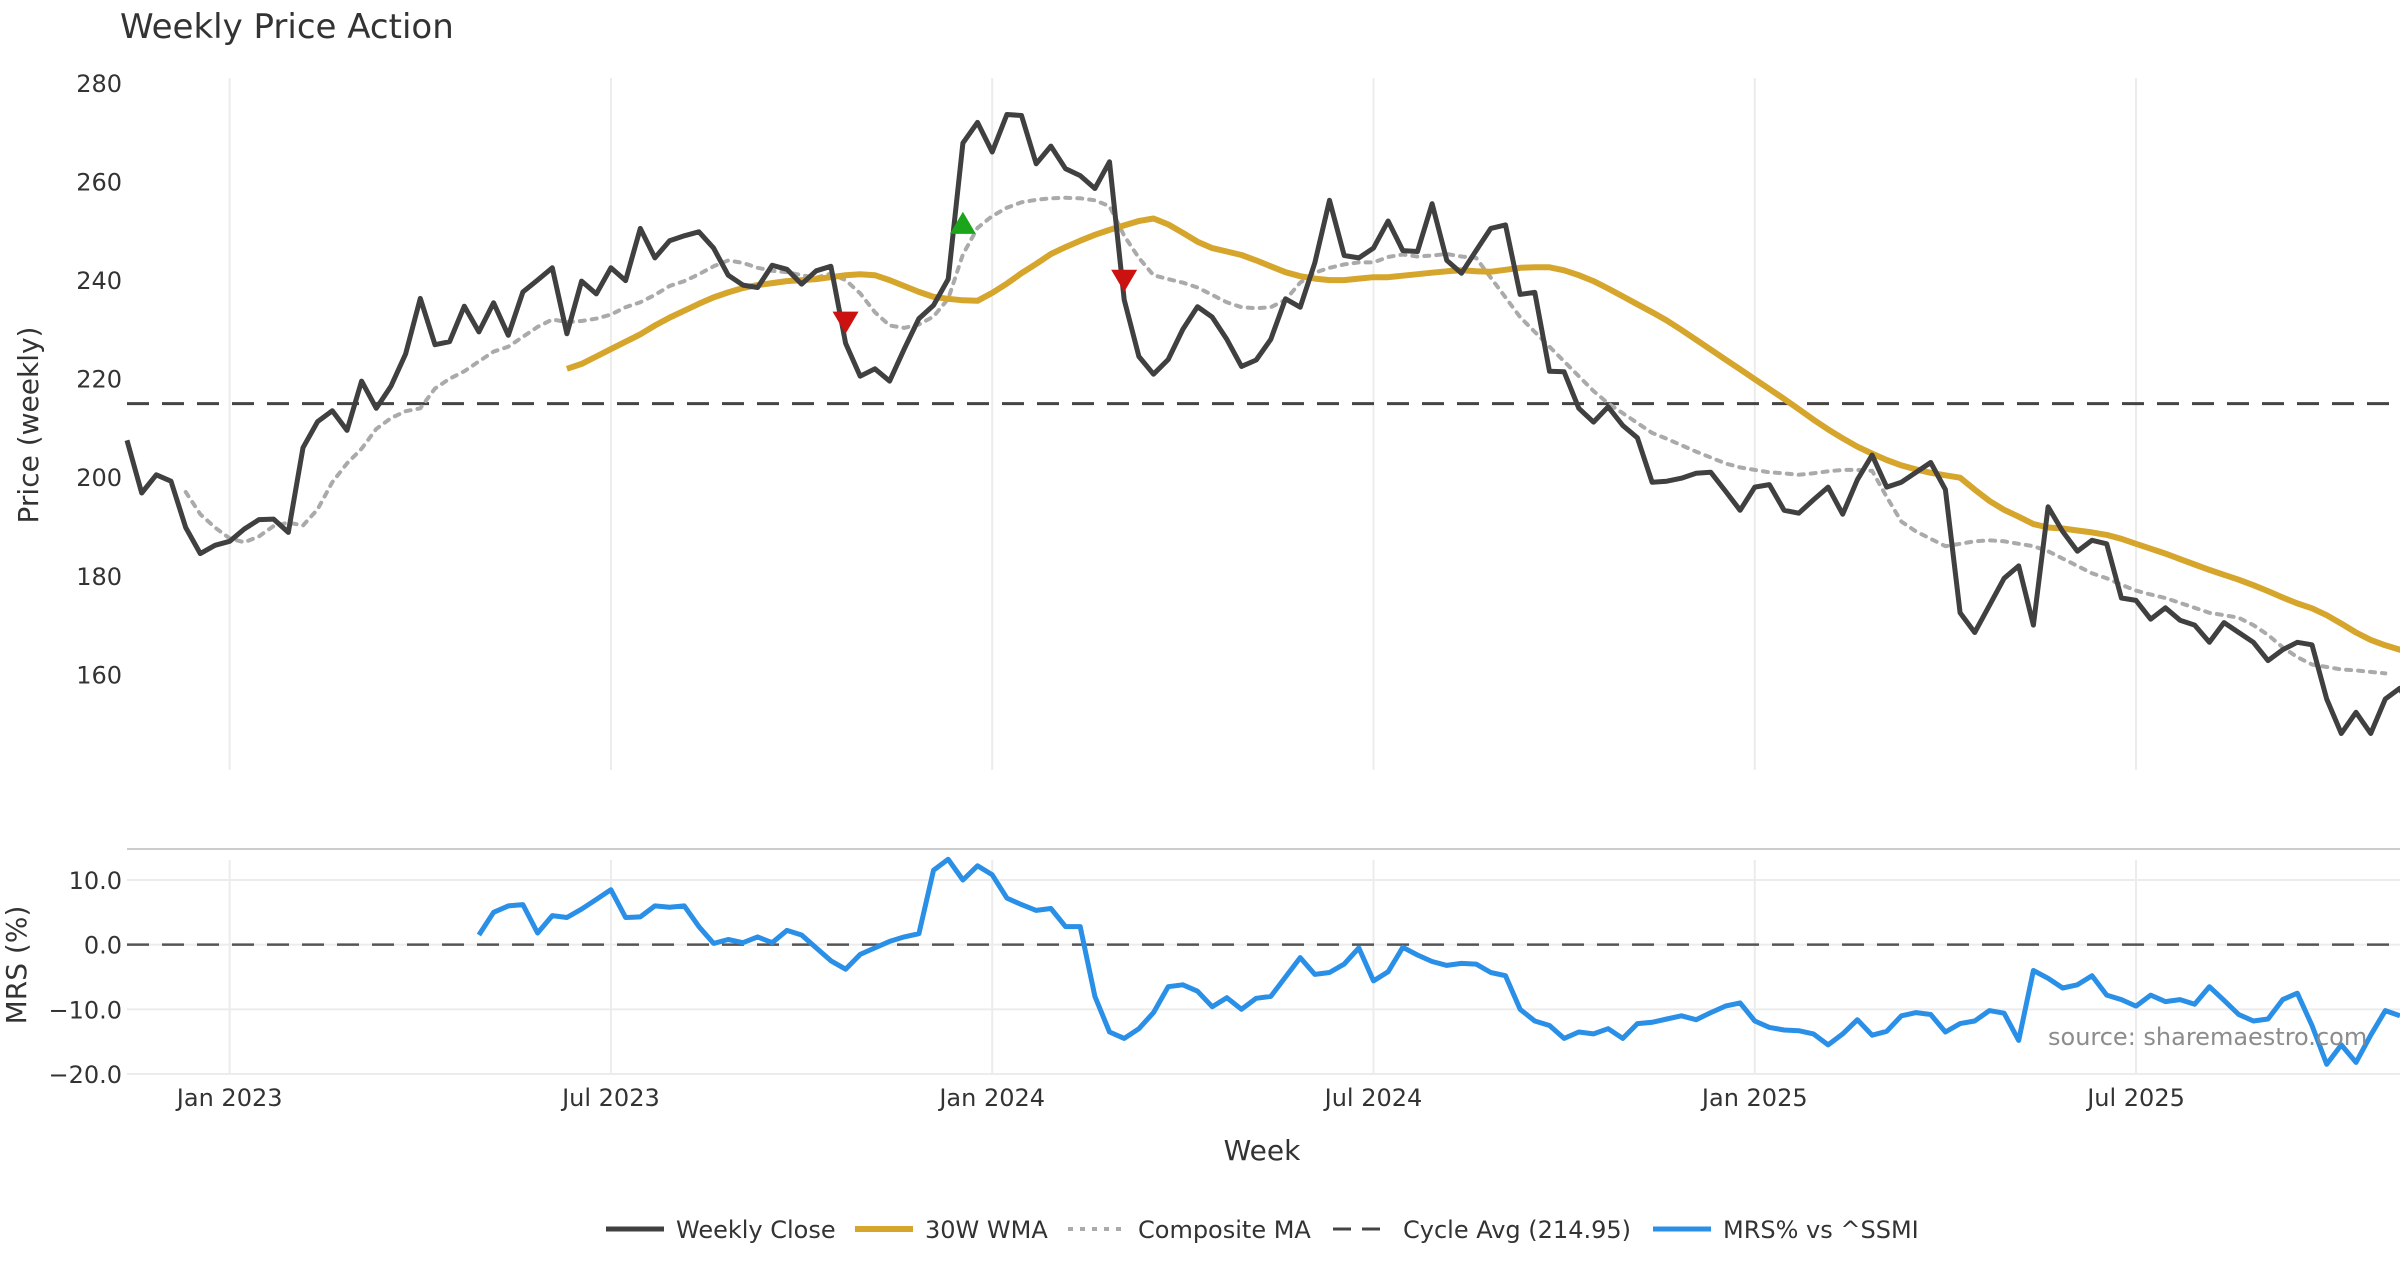 This screenshot has height=1264, width=2400. What do you see at coordinates (103, 946) in the screenshot?
I see `bottom-y-tick-label: 0.0` at bounding box center [103, 946].